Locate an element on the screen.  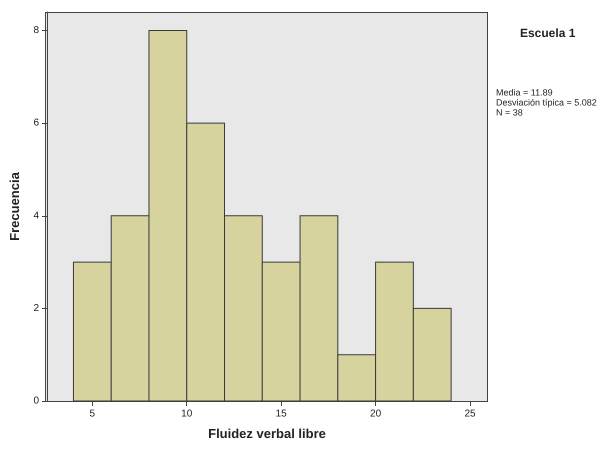
text: N = 38 is located at coordinates (509, 113).